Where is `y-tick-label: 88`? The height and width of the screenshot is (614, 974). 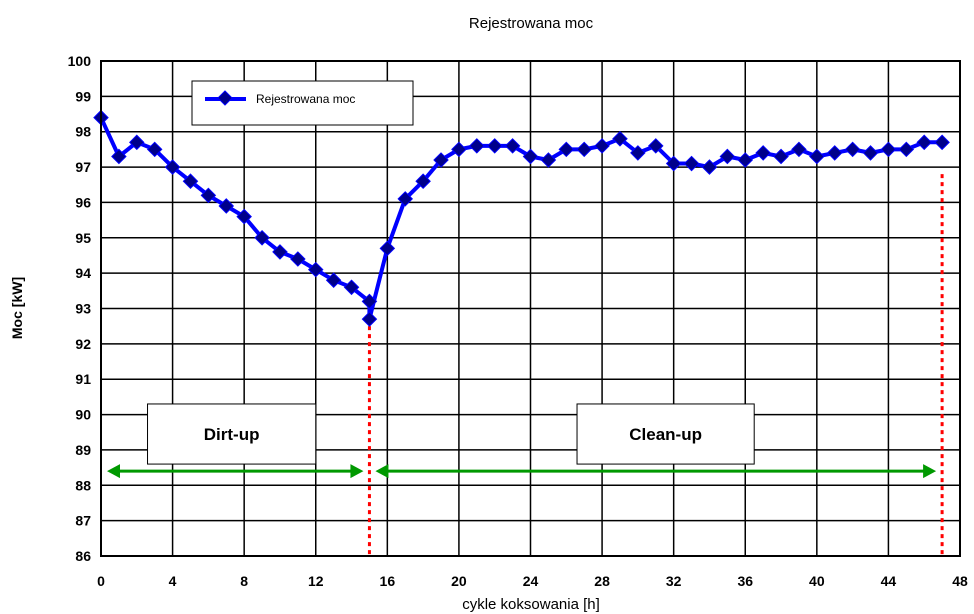
y-tick-label: 88 is located at coordinates (83, 485).